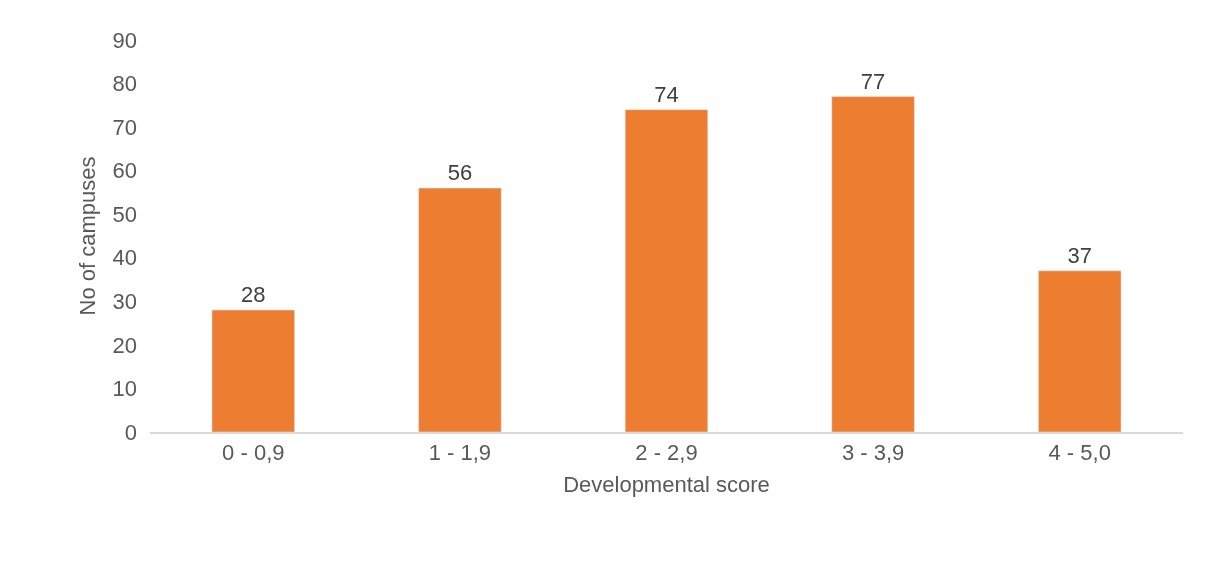 The image size is (1205, 565). What do you see at coordinates (460, 173) in the screenshot?
I see `data-label: 56` at bounding box center [460, 173].